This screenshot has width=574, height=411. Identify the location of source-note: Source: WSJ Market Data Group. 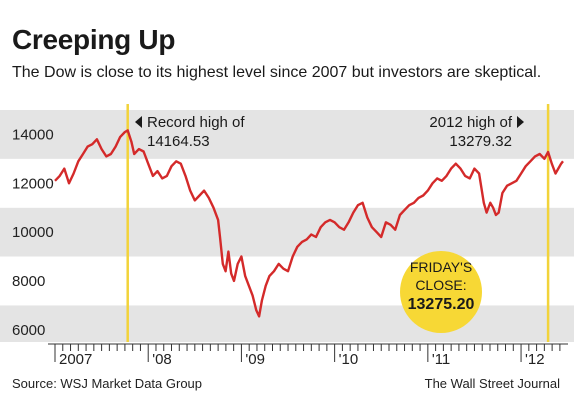
(107, 383).